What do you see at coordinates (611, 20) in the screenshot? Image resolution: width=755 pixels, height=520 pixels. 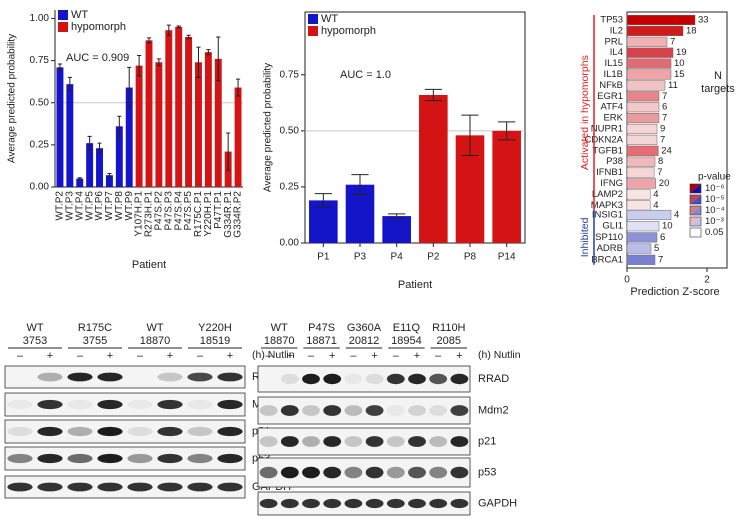 I see `category-label: TP53` at bounding box center [611, 20].